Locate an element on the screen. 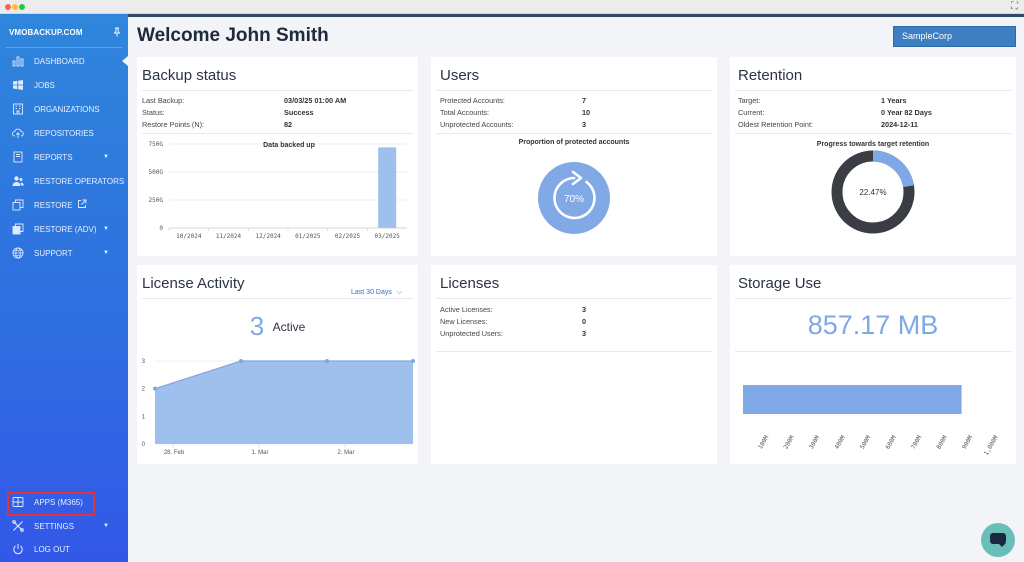 The height and width of the screenshot is (562, 1024). period-dropdown: Last 30 Days ⌵ is located at coordinates (376, 292).